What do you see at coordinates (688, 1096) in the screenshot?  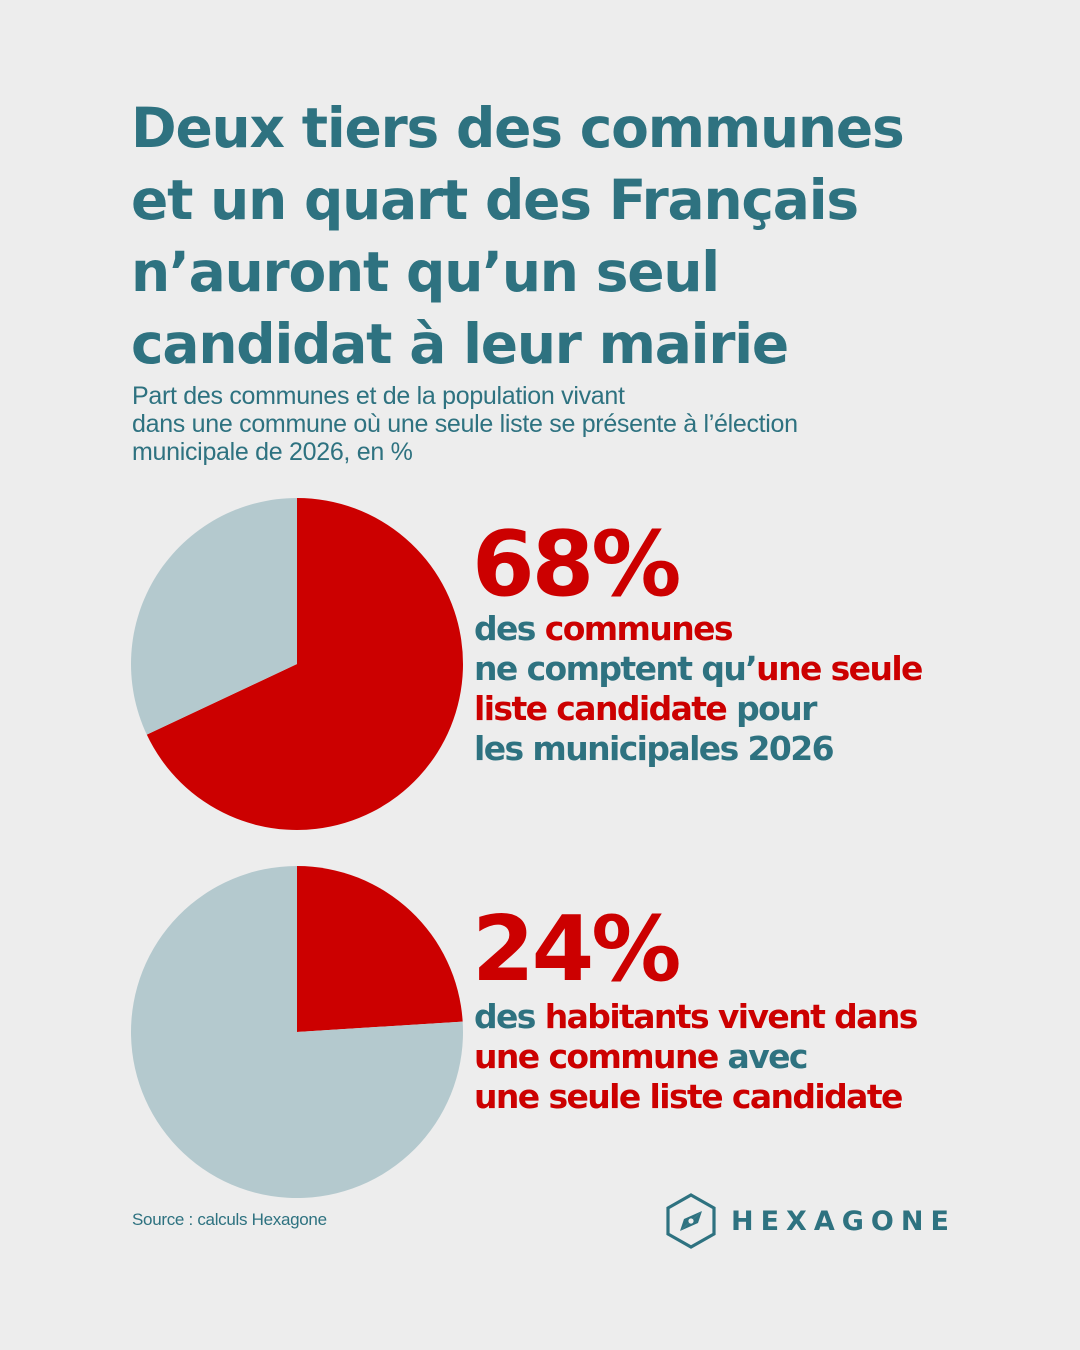 I see `highlight-text: une seule liste candidate` at bounding box center [688, 1096].